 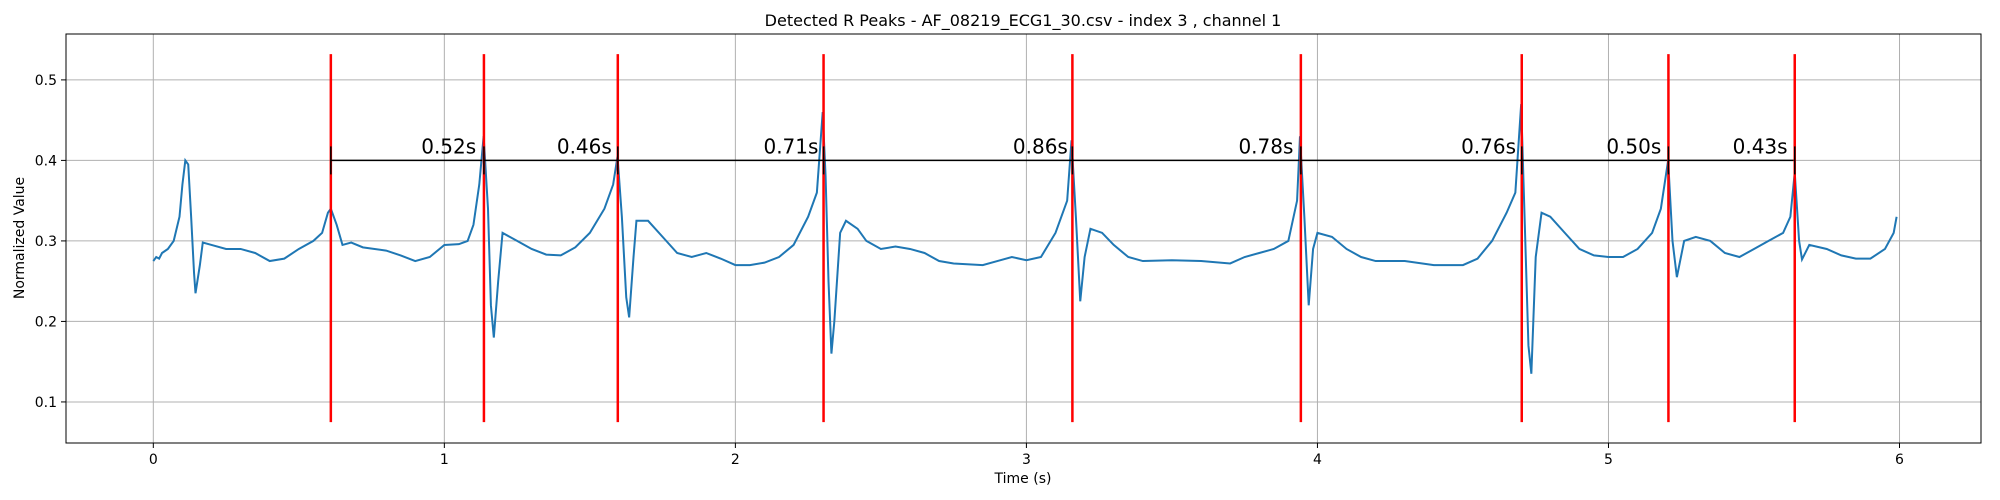 What do you see at coordinates (1023, 479) in the screenshot?
I see `x-axis-label: Time (s)` at bounding box center [1023, 479].